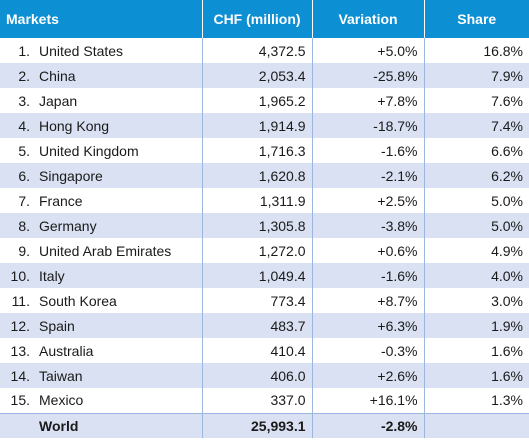  Describe the element at coordinates (507, 300) in the screenshot. I see `row-share: 3.0%` at that location.